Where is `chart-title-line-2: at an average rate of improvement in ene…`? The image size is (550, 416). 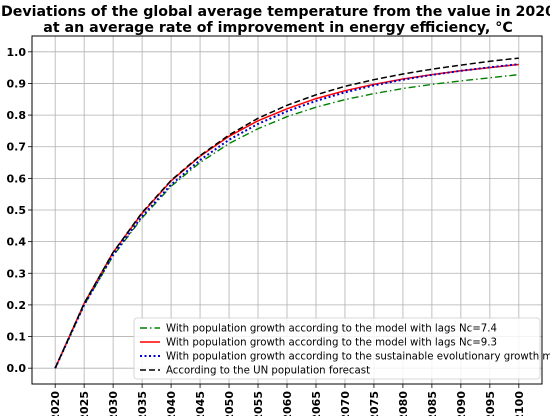 chart-title-line-2: at an average rate of improvement in ene… is located at coordinates (277, 28).